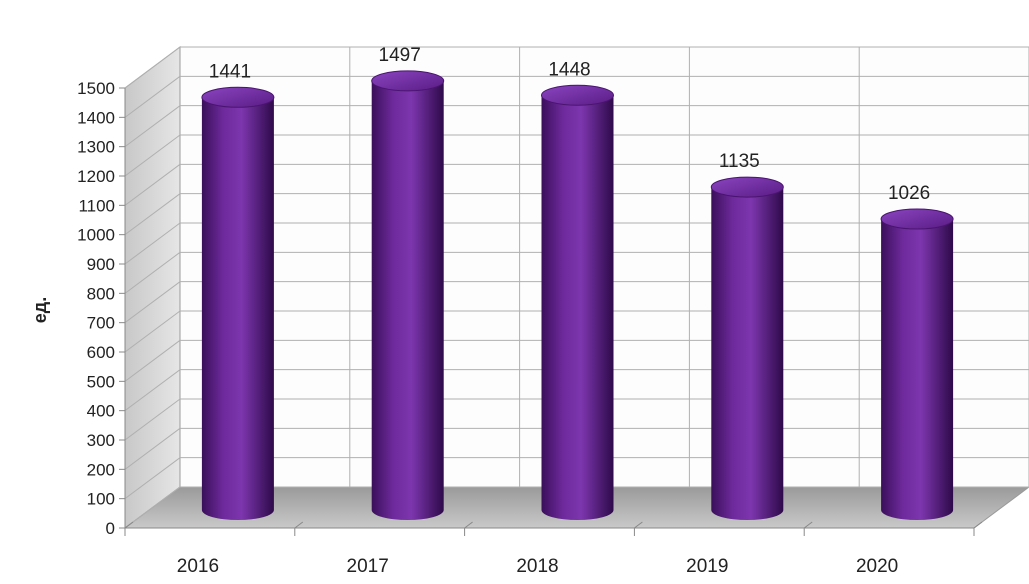  What do you see at coordinates (230, 71) in the screenshot?
I see `data-label: 1441` at bounding box center [230, 71].